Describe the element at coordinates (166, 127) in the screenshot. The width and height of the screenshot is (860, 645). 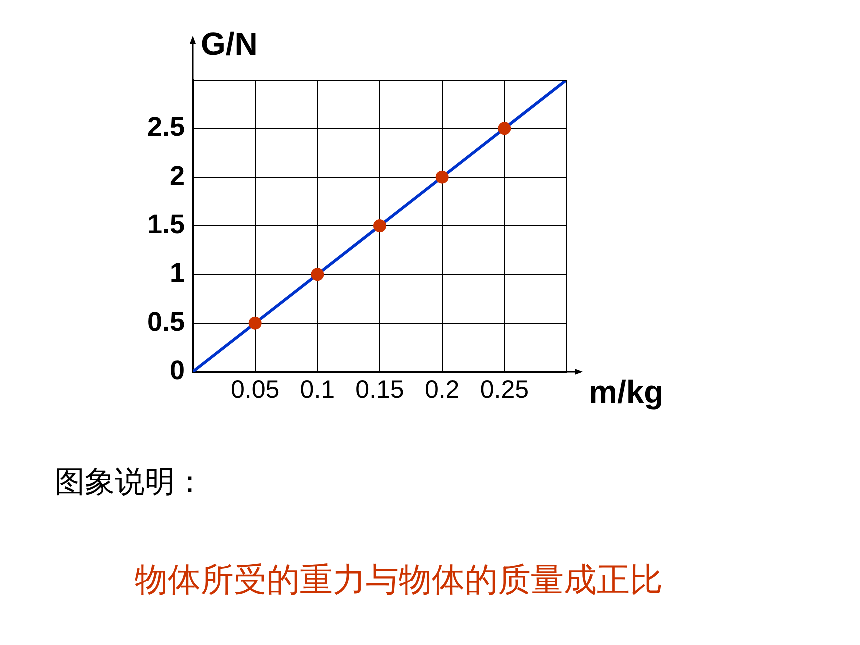
I see `y-tick-label: 2.5` at that location.